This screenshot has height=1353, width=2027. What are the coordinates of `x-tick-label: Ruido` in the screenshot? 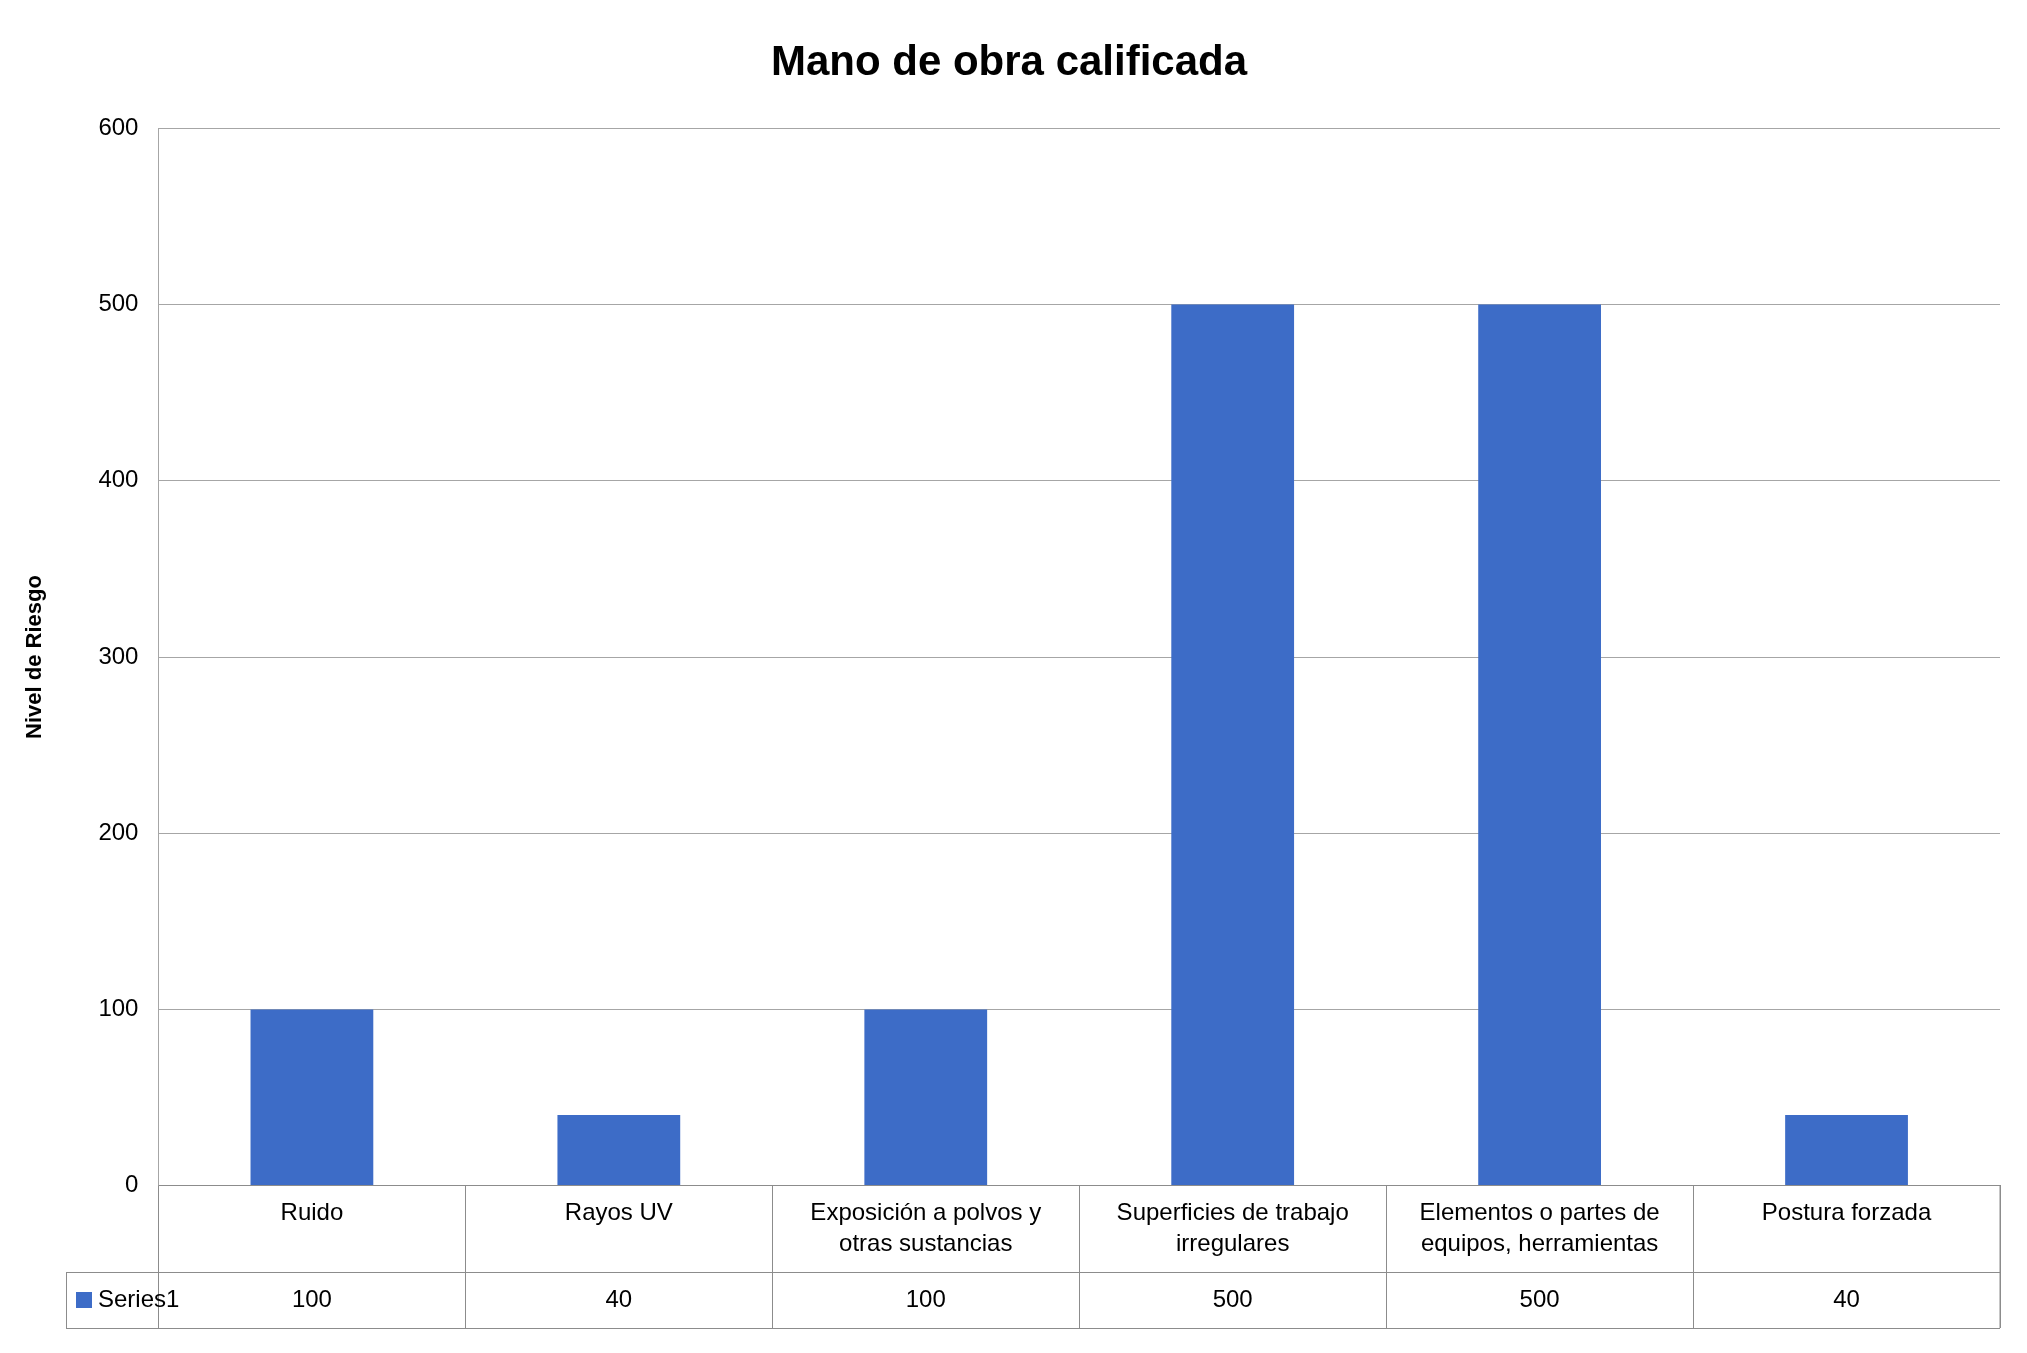 It's located at (312, 1211).